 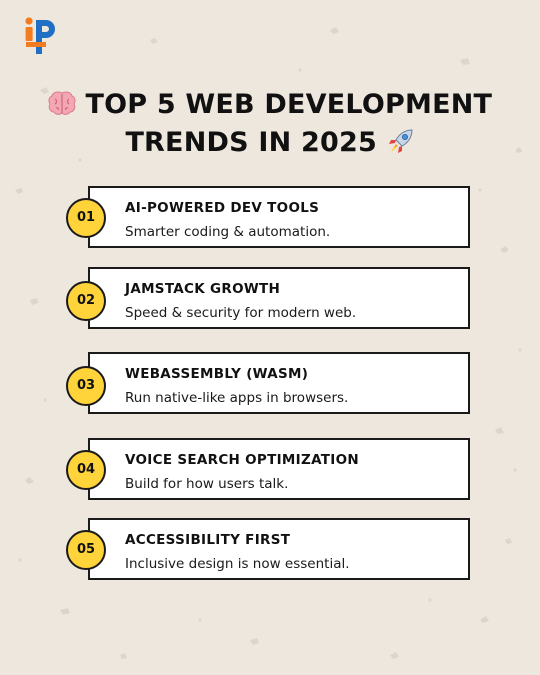 I want to click on trend-number-badge: 02, so click(x=86, y=301).